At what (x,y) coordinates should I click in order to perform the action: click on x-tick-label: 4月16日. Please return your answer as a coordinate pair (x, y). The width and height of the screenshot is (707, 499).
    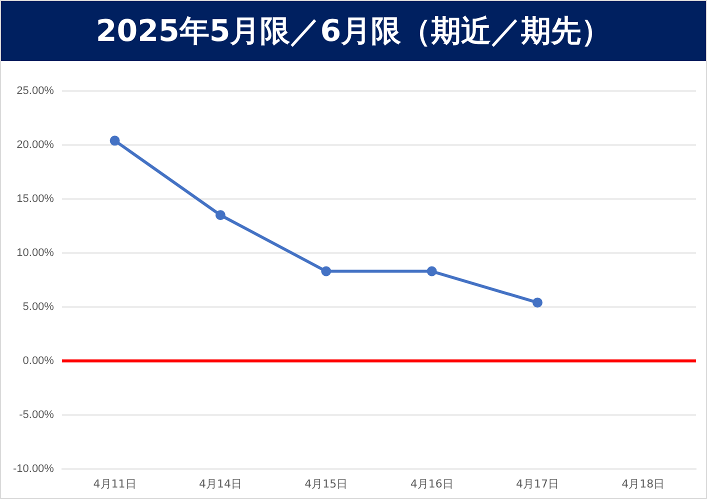
    Looking at the image, I should click on (432, 483).